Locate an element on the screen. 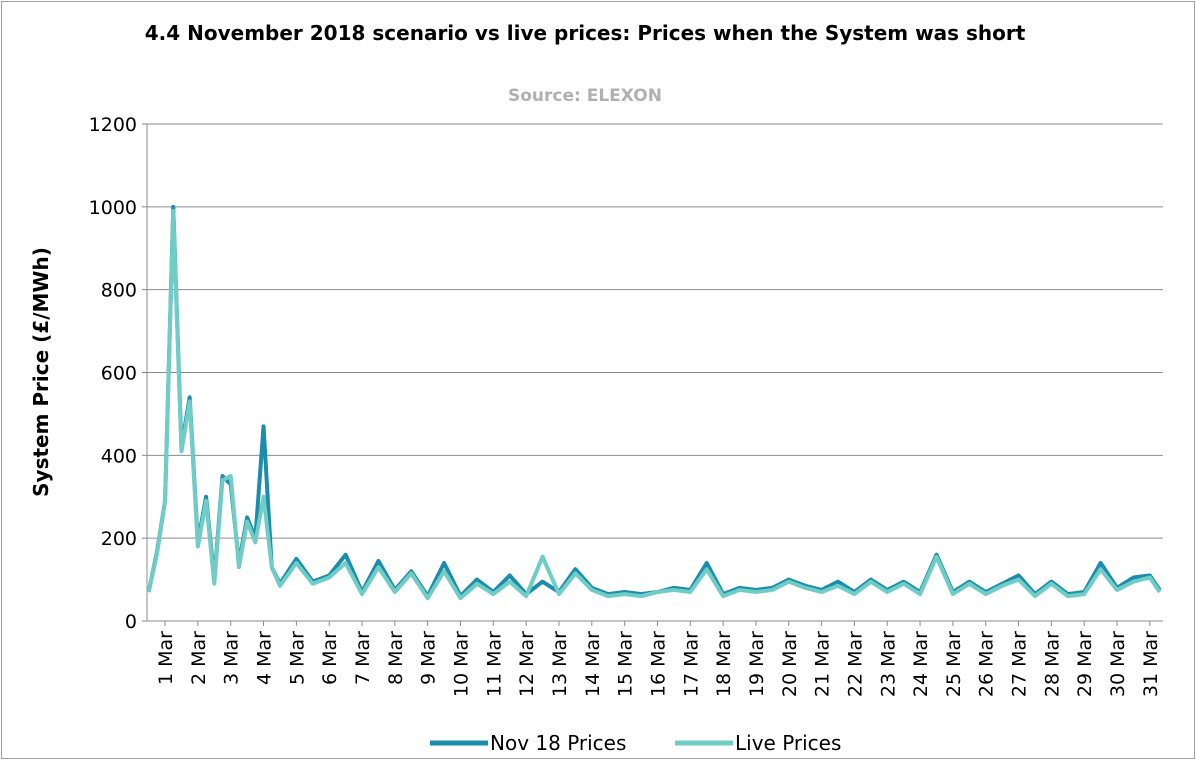 This screenshot has width=1196, height=760. x-tick-label: 16 Mar is located at coordinates (658, 664).